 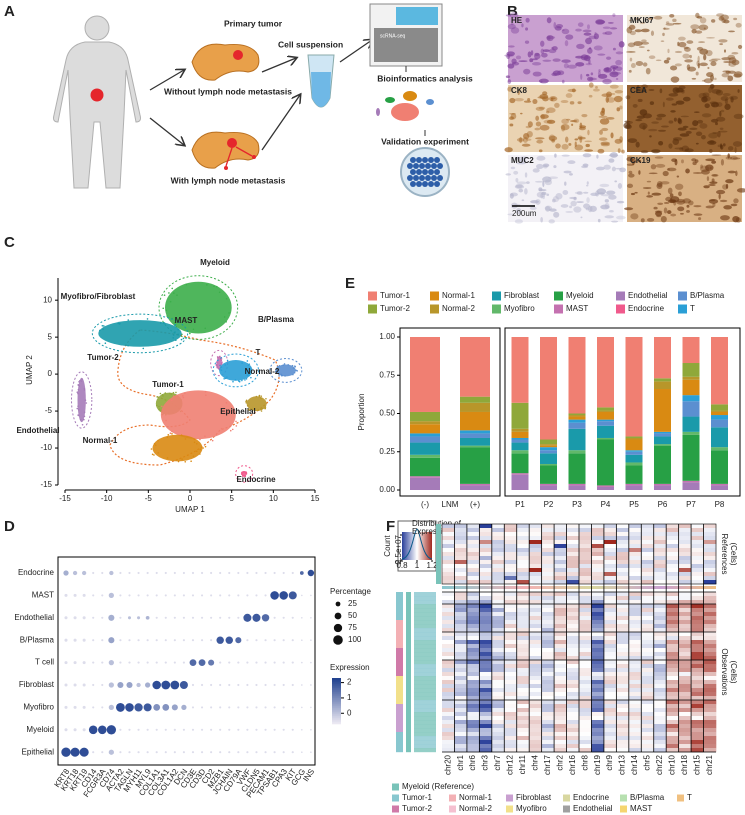 I want to click on heatmap-frame, so click(x=579, y=554).